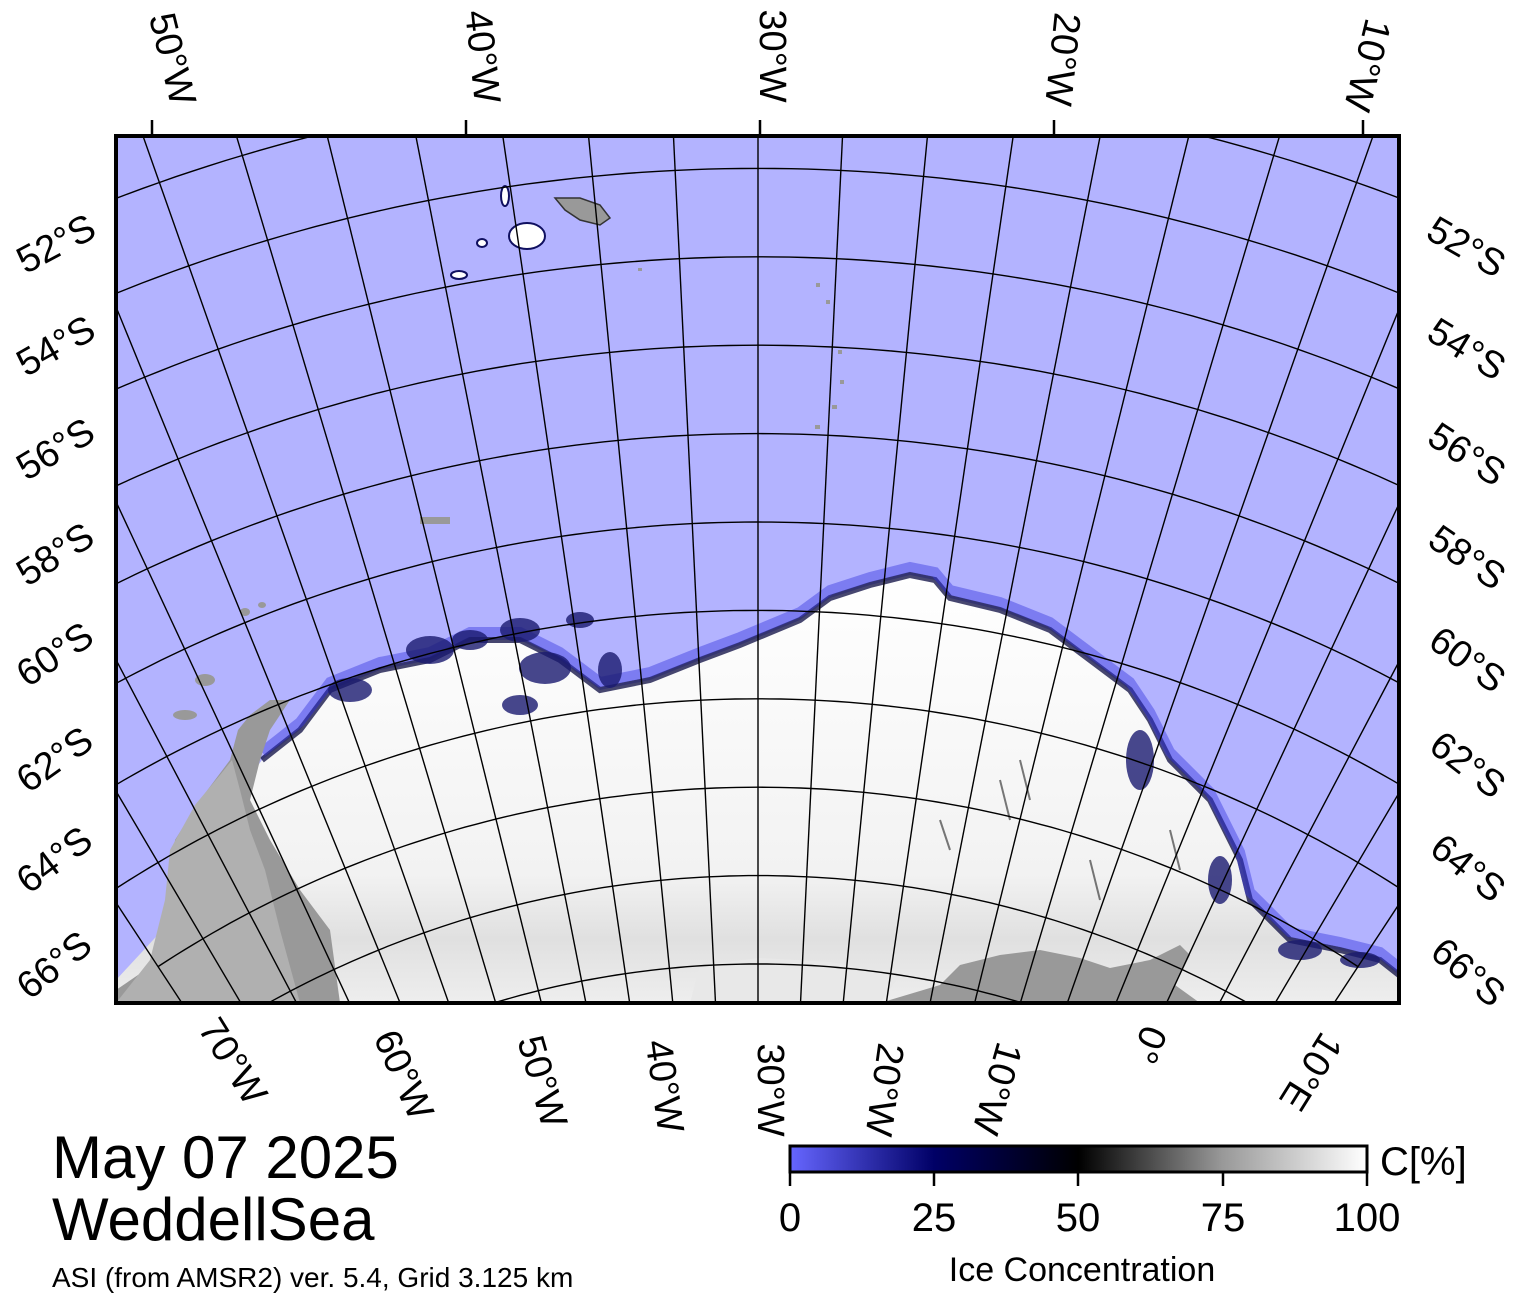  I want to click on top-lon-label: 50°W, so click(171, 59).